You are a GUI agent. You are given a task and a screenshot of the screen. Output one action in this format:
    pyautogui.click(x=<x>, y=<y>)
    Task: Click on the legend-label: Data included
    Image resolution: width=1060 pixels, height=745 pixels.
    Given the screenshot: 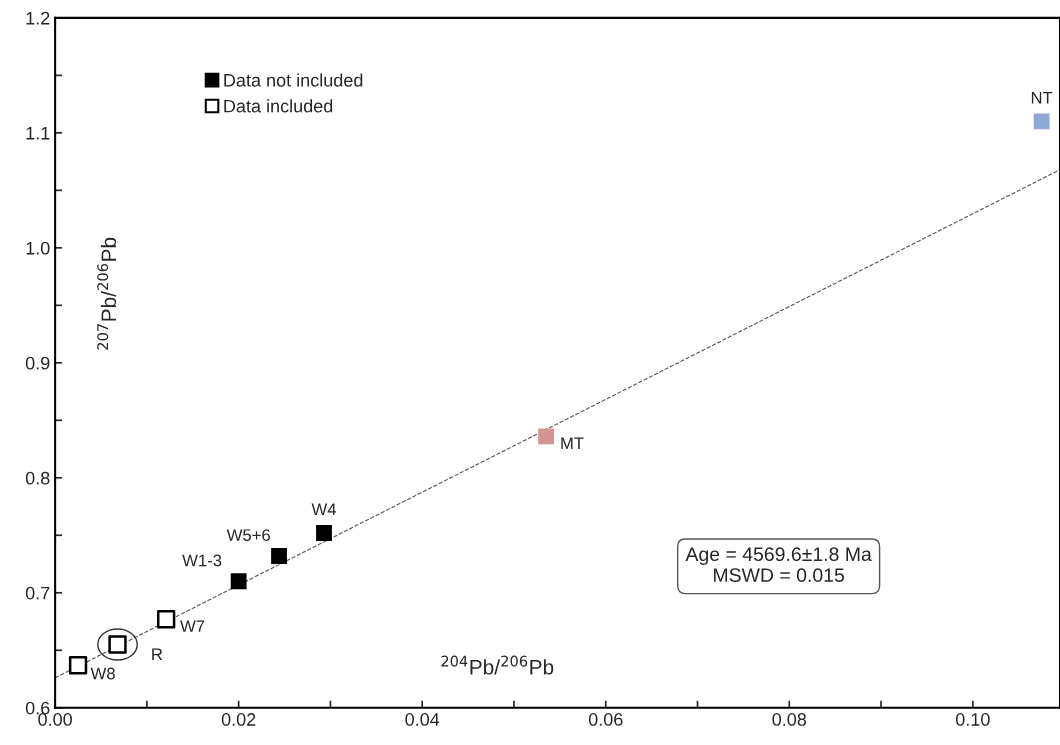 What is the action you would take?
    pyautogui.click(x=278, y=106)
    